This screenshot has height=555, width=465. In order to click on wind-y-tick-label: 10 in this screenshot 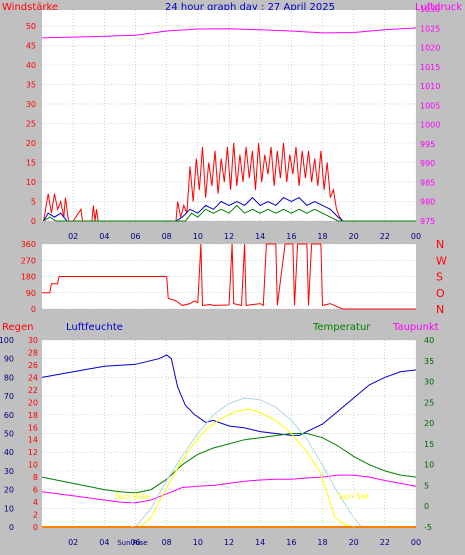, I will do `click(31, 182)`.